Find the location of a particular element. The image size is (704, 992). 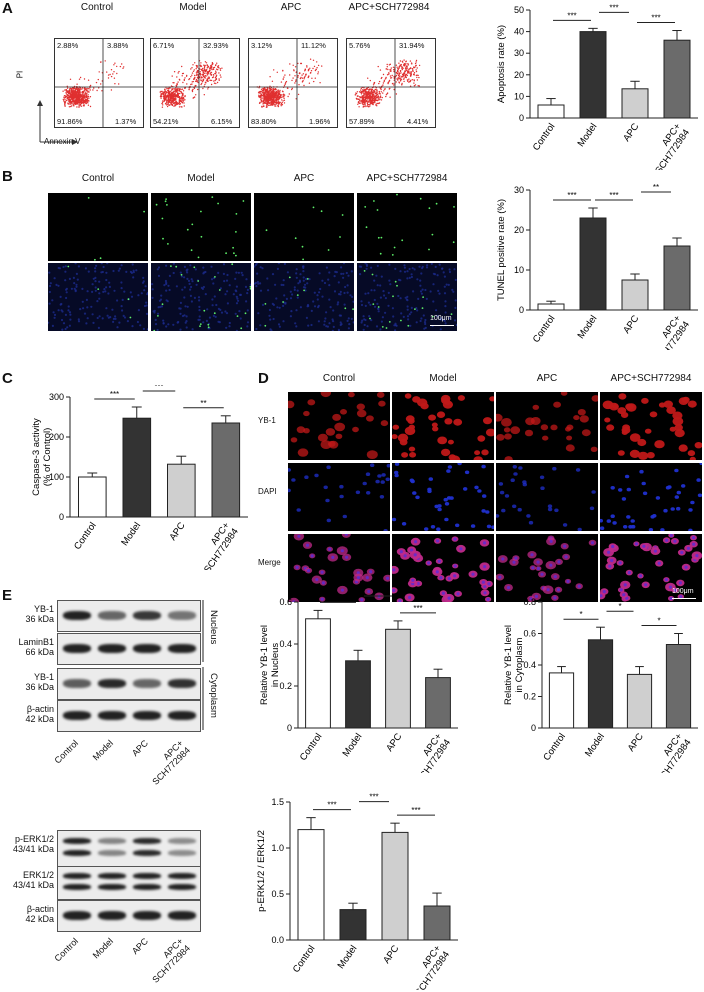

chart-y-tick-label: 0.5 is located at coordinates (277, 894).